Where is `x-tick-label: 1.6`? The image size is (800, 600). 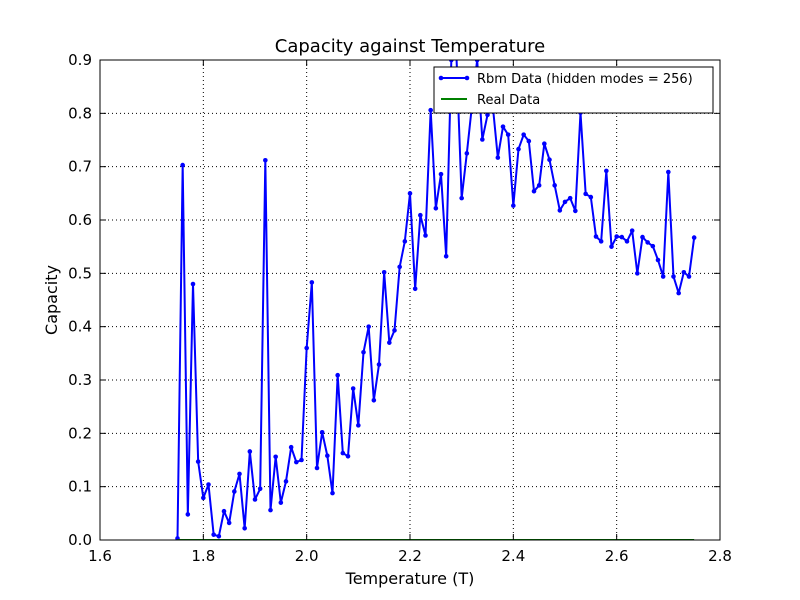 x-tick-label: 1.6 is located at coordinates (100, 556).